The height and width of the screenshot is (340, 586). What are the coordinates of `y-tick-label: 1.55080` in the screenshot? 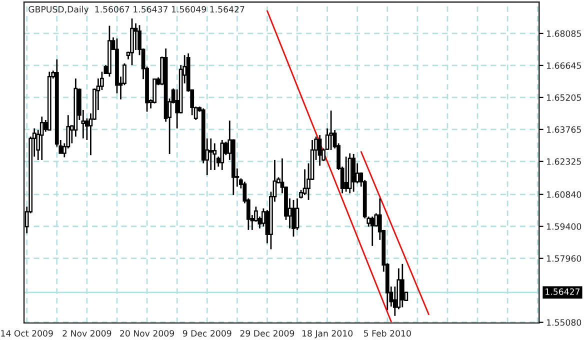 It's located at (564, 322).